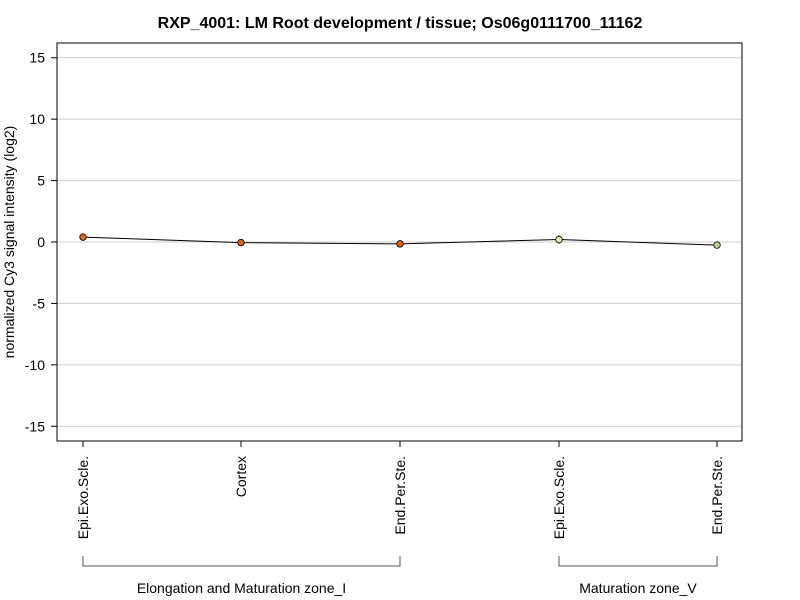  I want to click on group-label: Elongation and Maturation zone_I, so click(241, 588).